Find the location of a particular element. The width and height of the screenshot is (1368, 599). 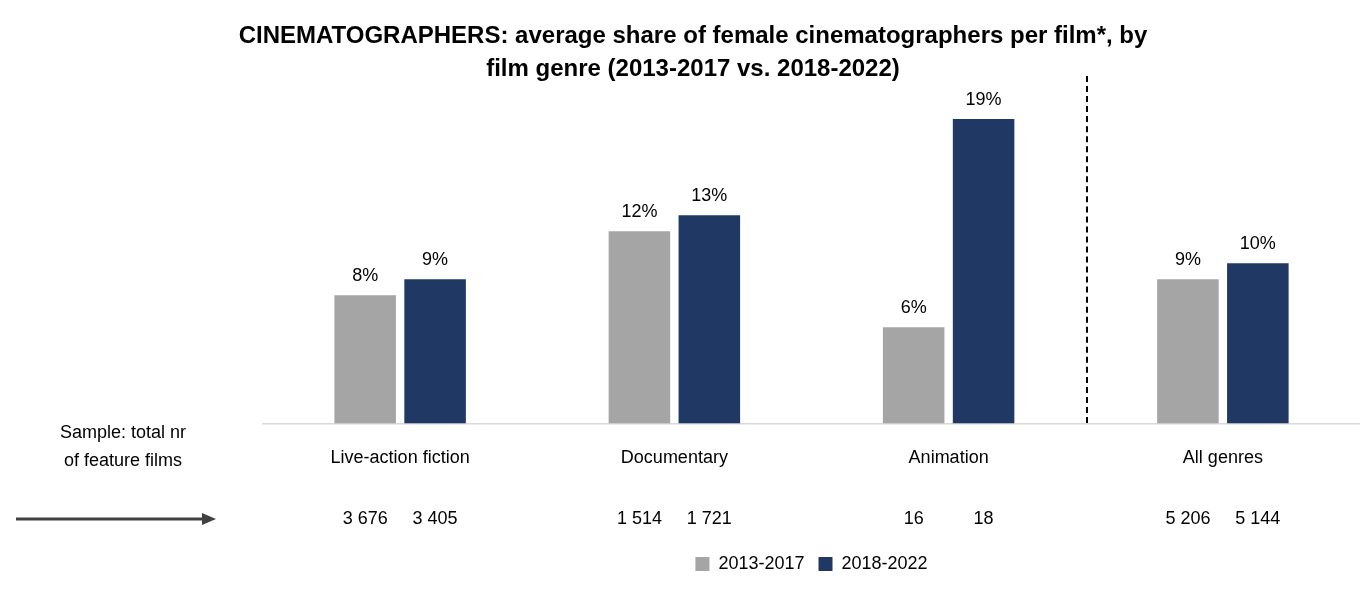

text: 3 405 is located at coordinates (435, 517).